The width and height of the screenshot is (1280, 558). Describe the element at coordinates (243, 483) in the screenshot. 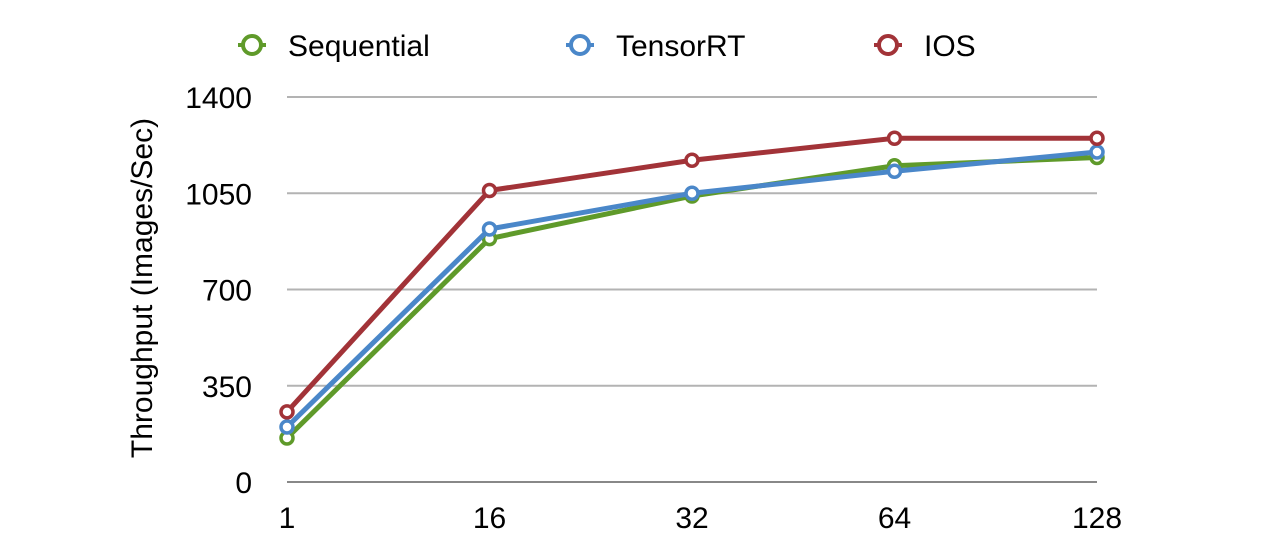

I see `y-tick-label: 0` at that location.